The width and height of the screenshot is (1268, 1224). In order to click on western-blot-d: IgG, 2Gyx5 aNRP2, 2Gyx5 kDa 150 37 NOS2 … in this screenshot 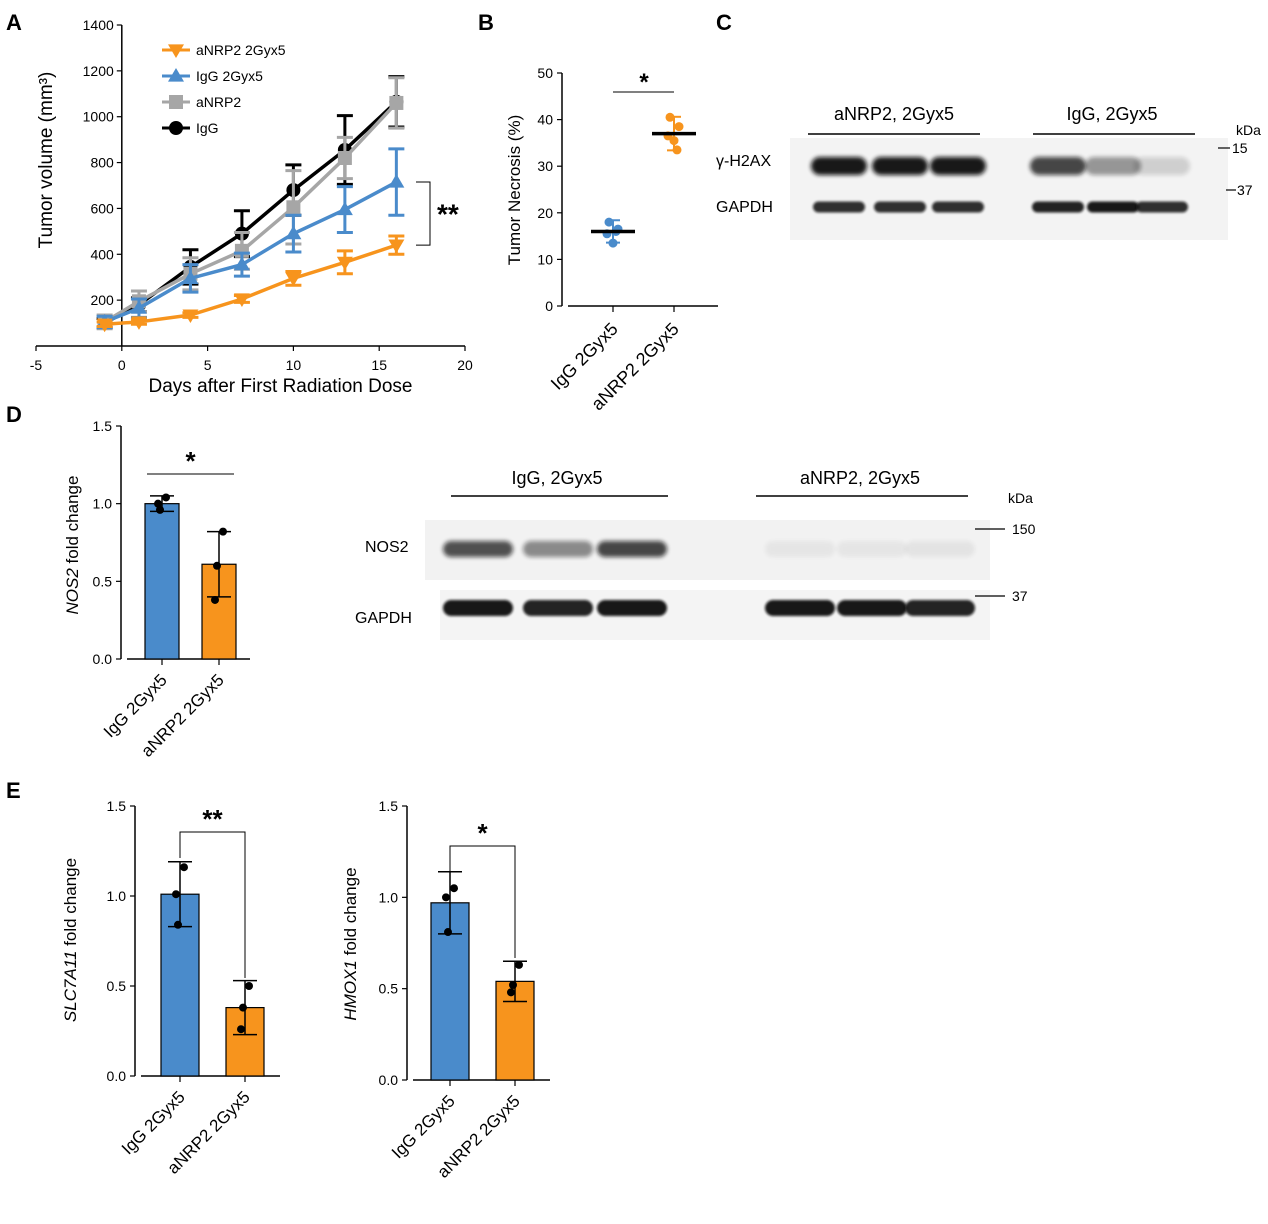, I will do `click(695, 554)`.